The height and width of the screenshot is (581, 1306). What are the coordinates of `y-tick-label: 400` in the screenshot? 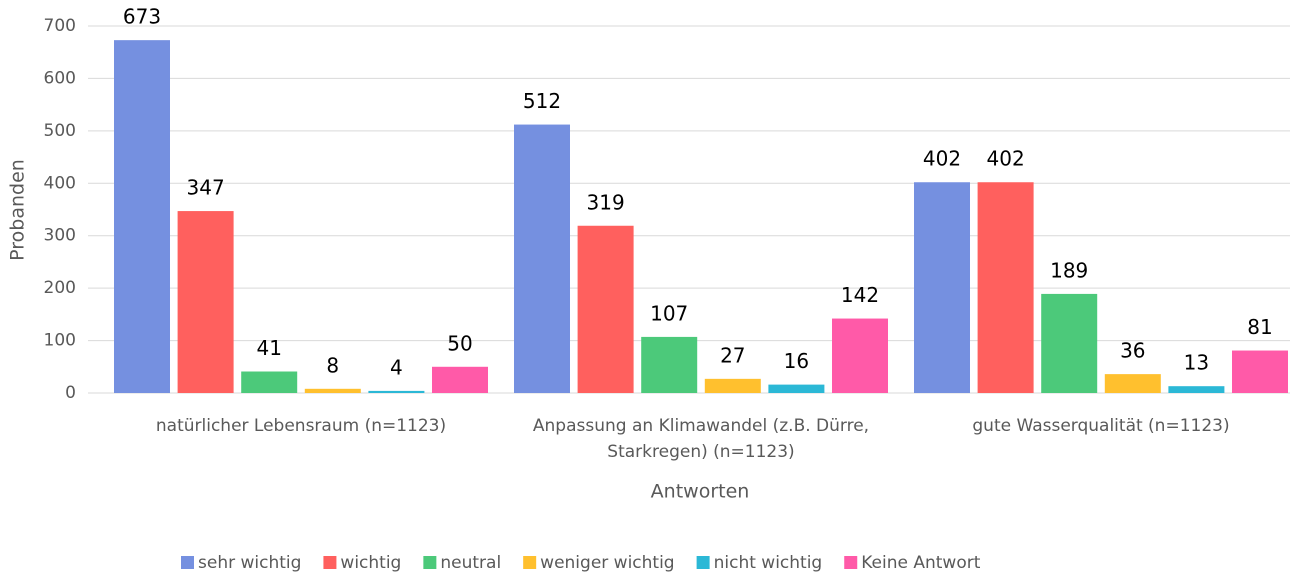 It's located at (60, 183).